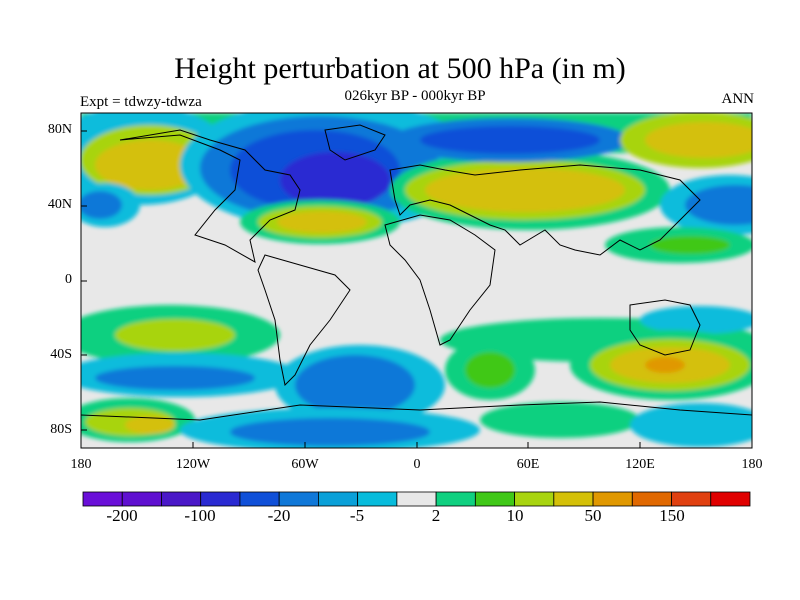 The width and height of the screenshot is (800, 600). I want to click on lat-label-0: 0, so click(68, 279).